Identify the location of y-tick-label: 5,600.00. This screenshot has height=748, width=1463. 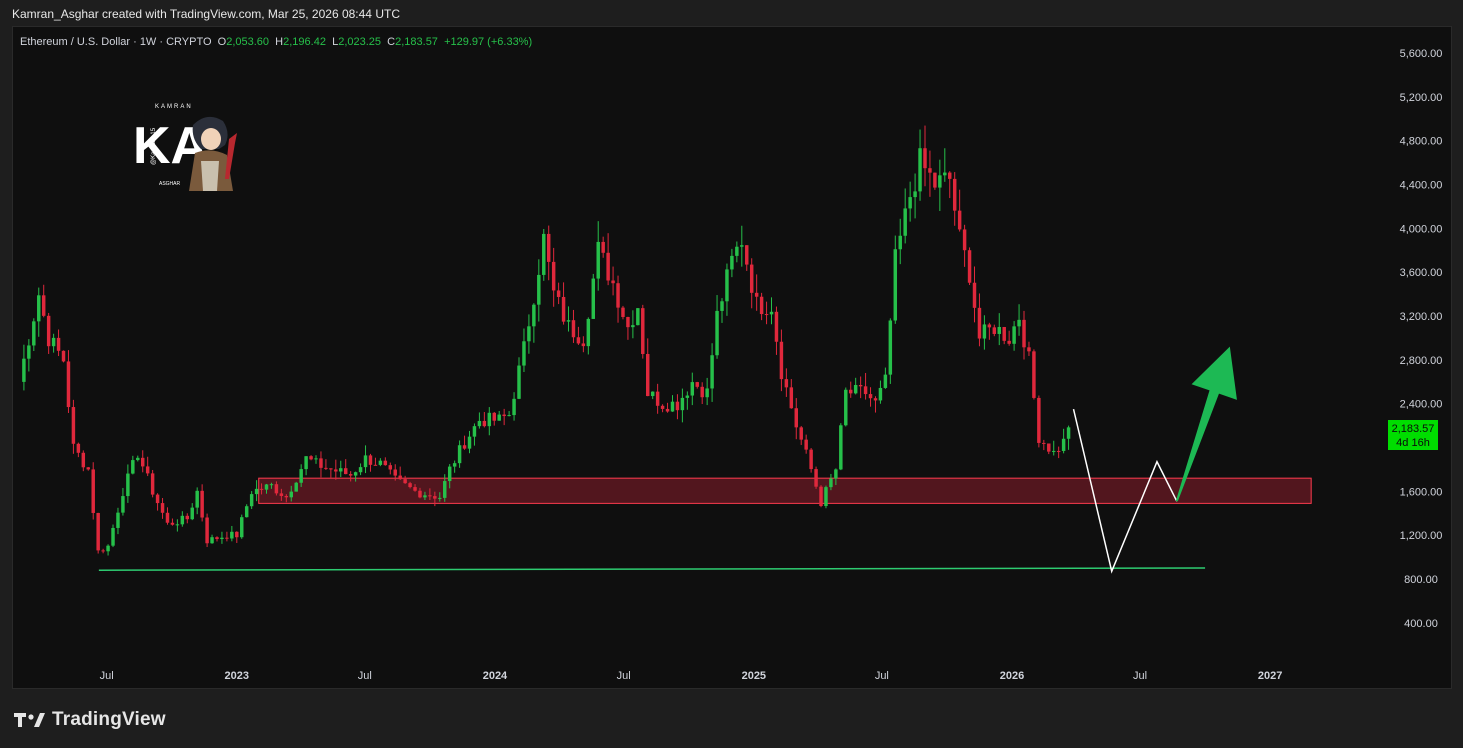
(1421, 54).